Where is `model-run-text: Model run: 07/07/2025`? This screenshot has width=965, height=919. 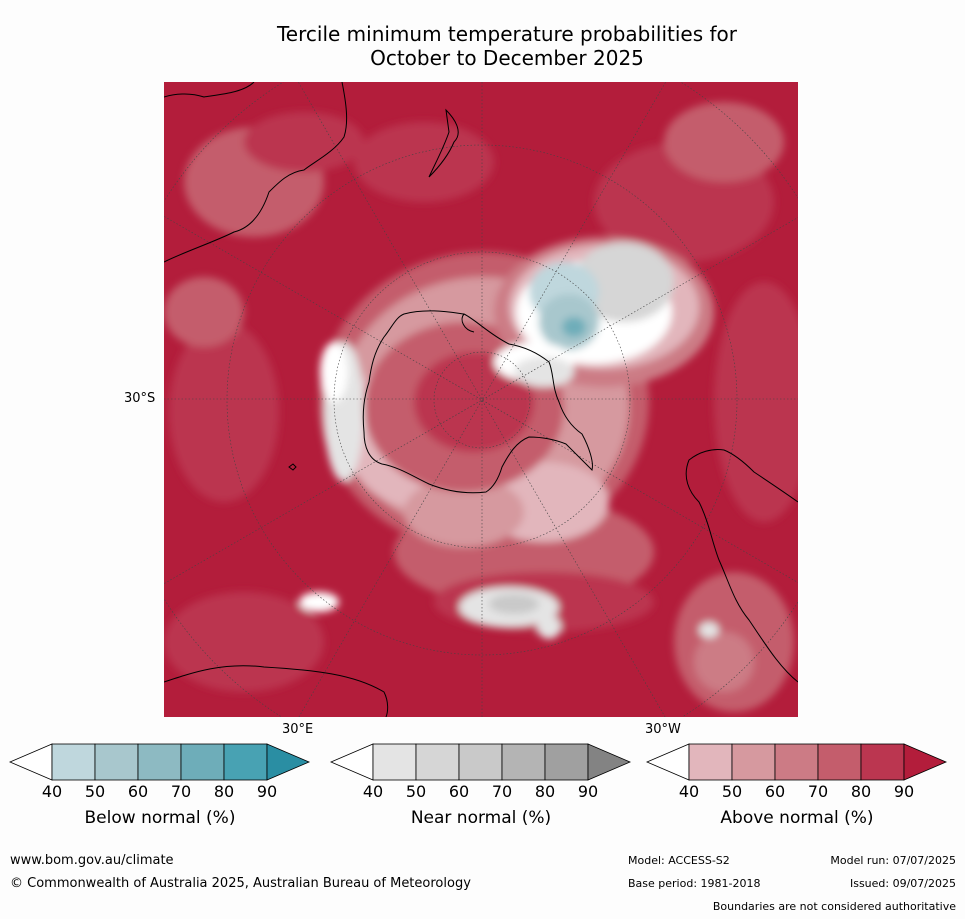
model-run-text: Model run: 07/07/2025 is located at coordinates (893, 860).